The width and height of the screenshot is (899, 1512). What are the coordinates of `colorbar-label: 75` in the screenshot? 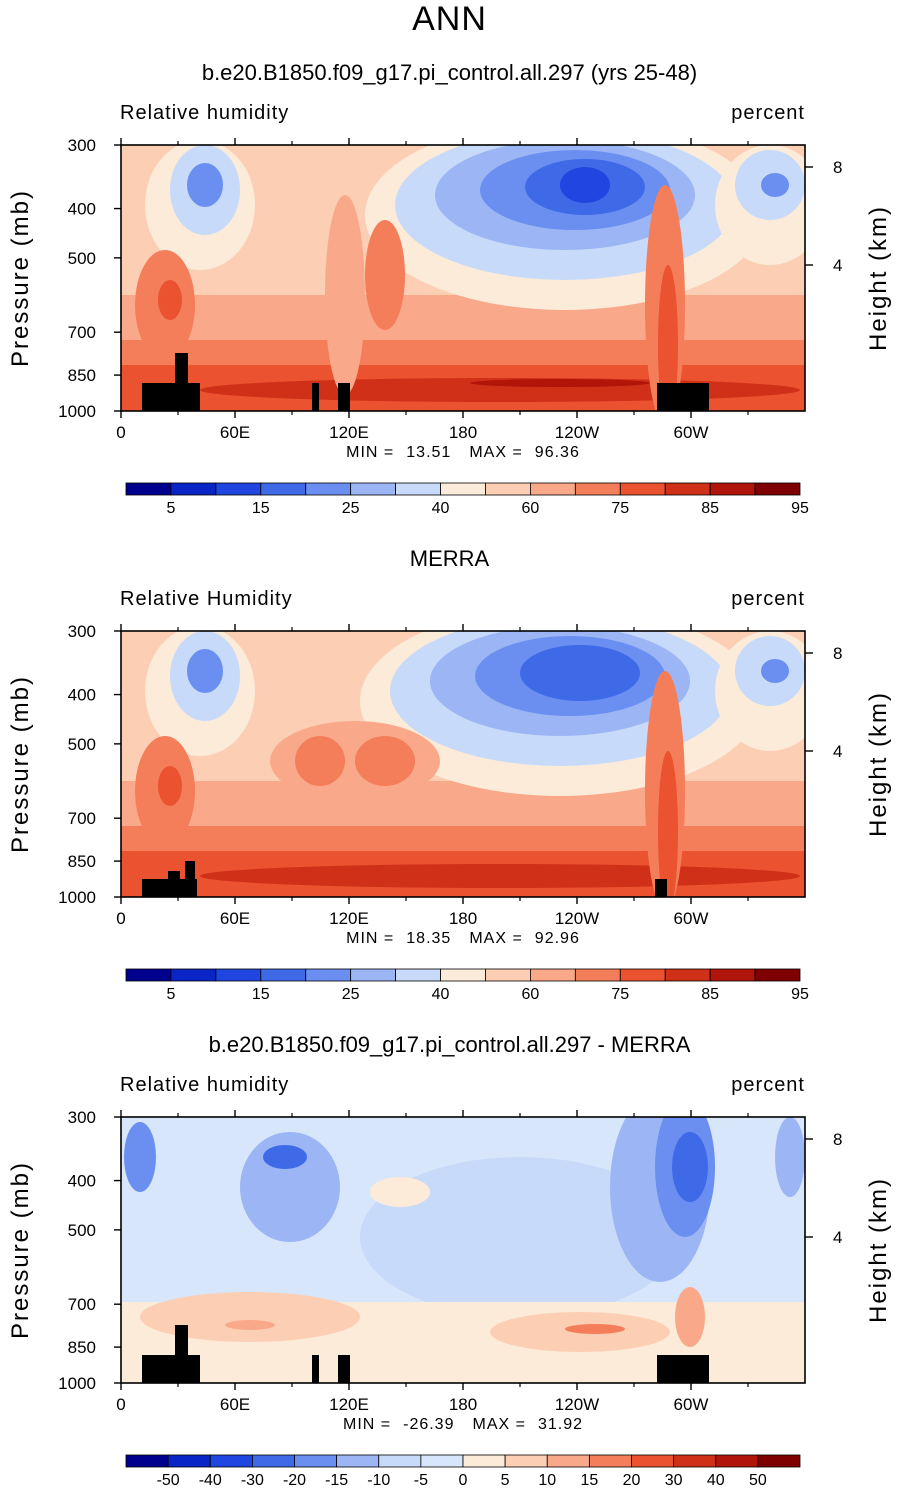 It's located at (620, 994).